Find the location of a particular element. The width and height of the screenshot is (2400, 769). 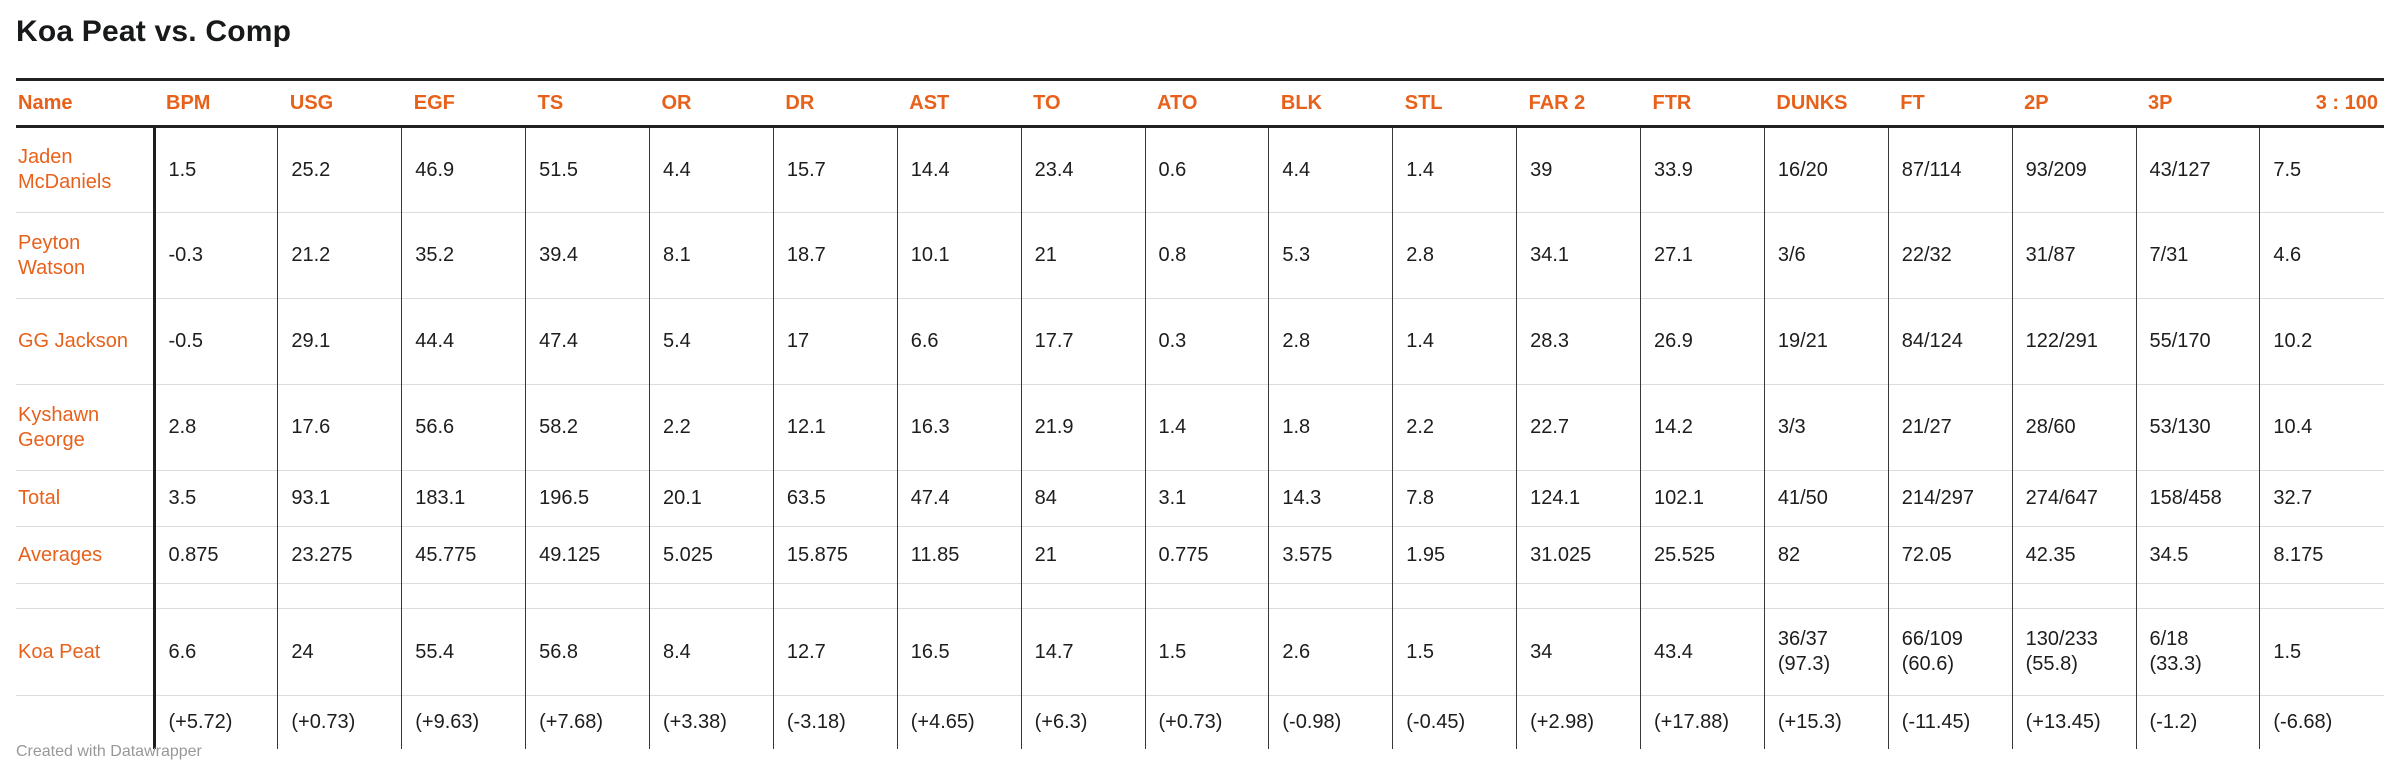

column-header-dunks: DUNKS is located at coordinates (1826, 103).